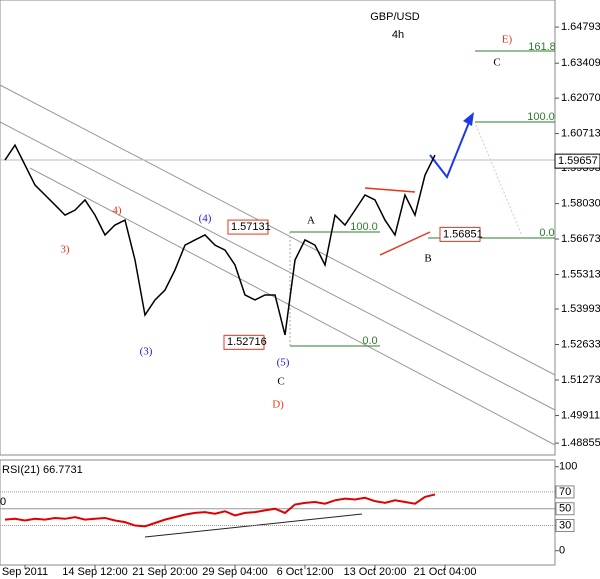  What do you see at coordinates (375, 572) in the screenshot?
I see `x-tick-label: 13 Oct 20:00` at bounding box center [375, 572].